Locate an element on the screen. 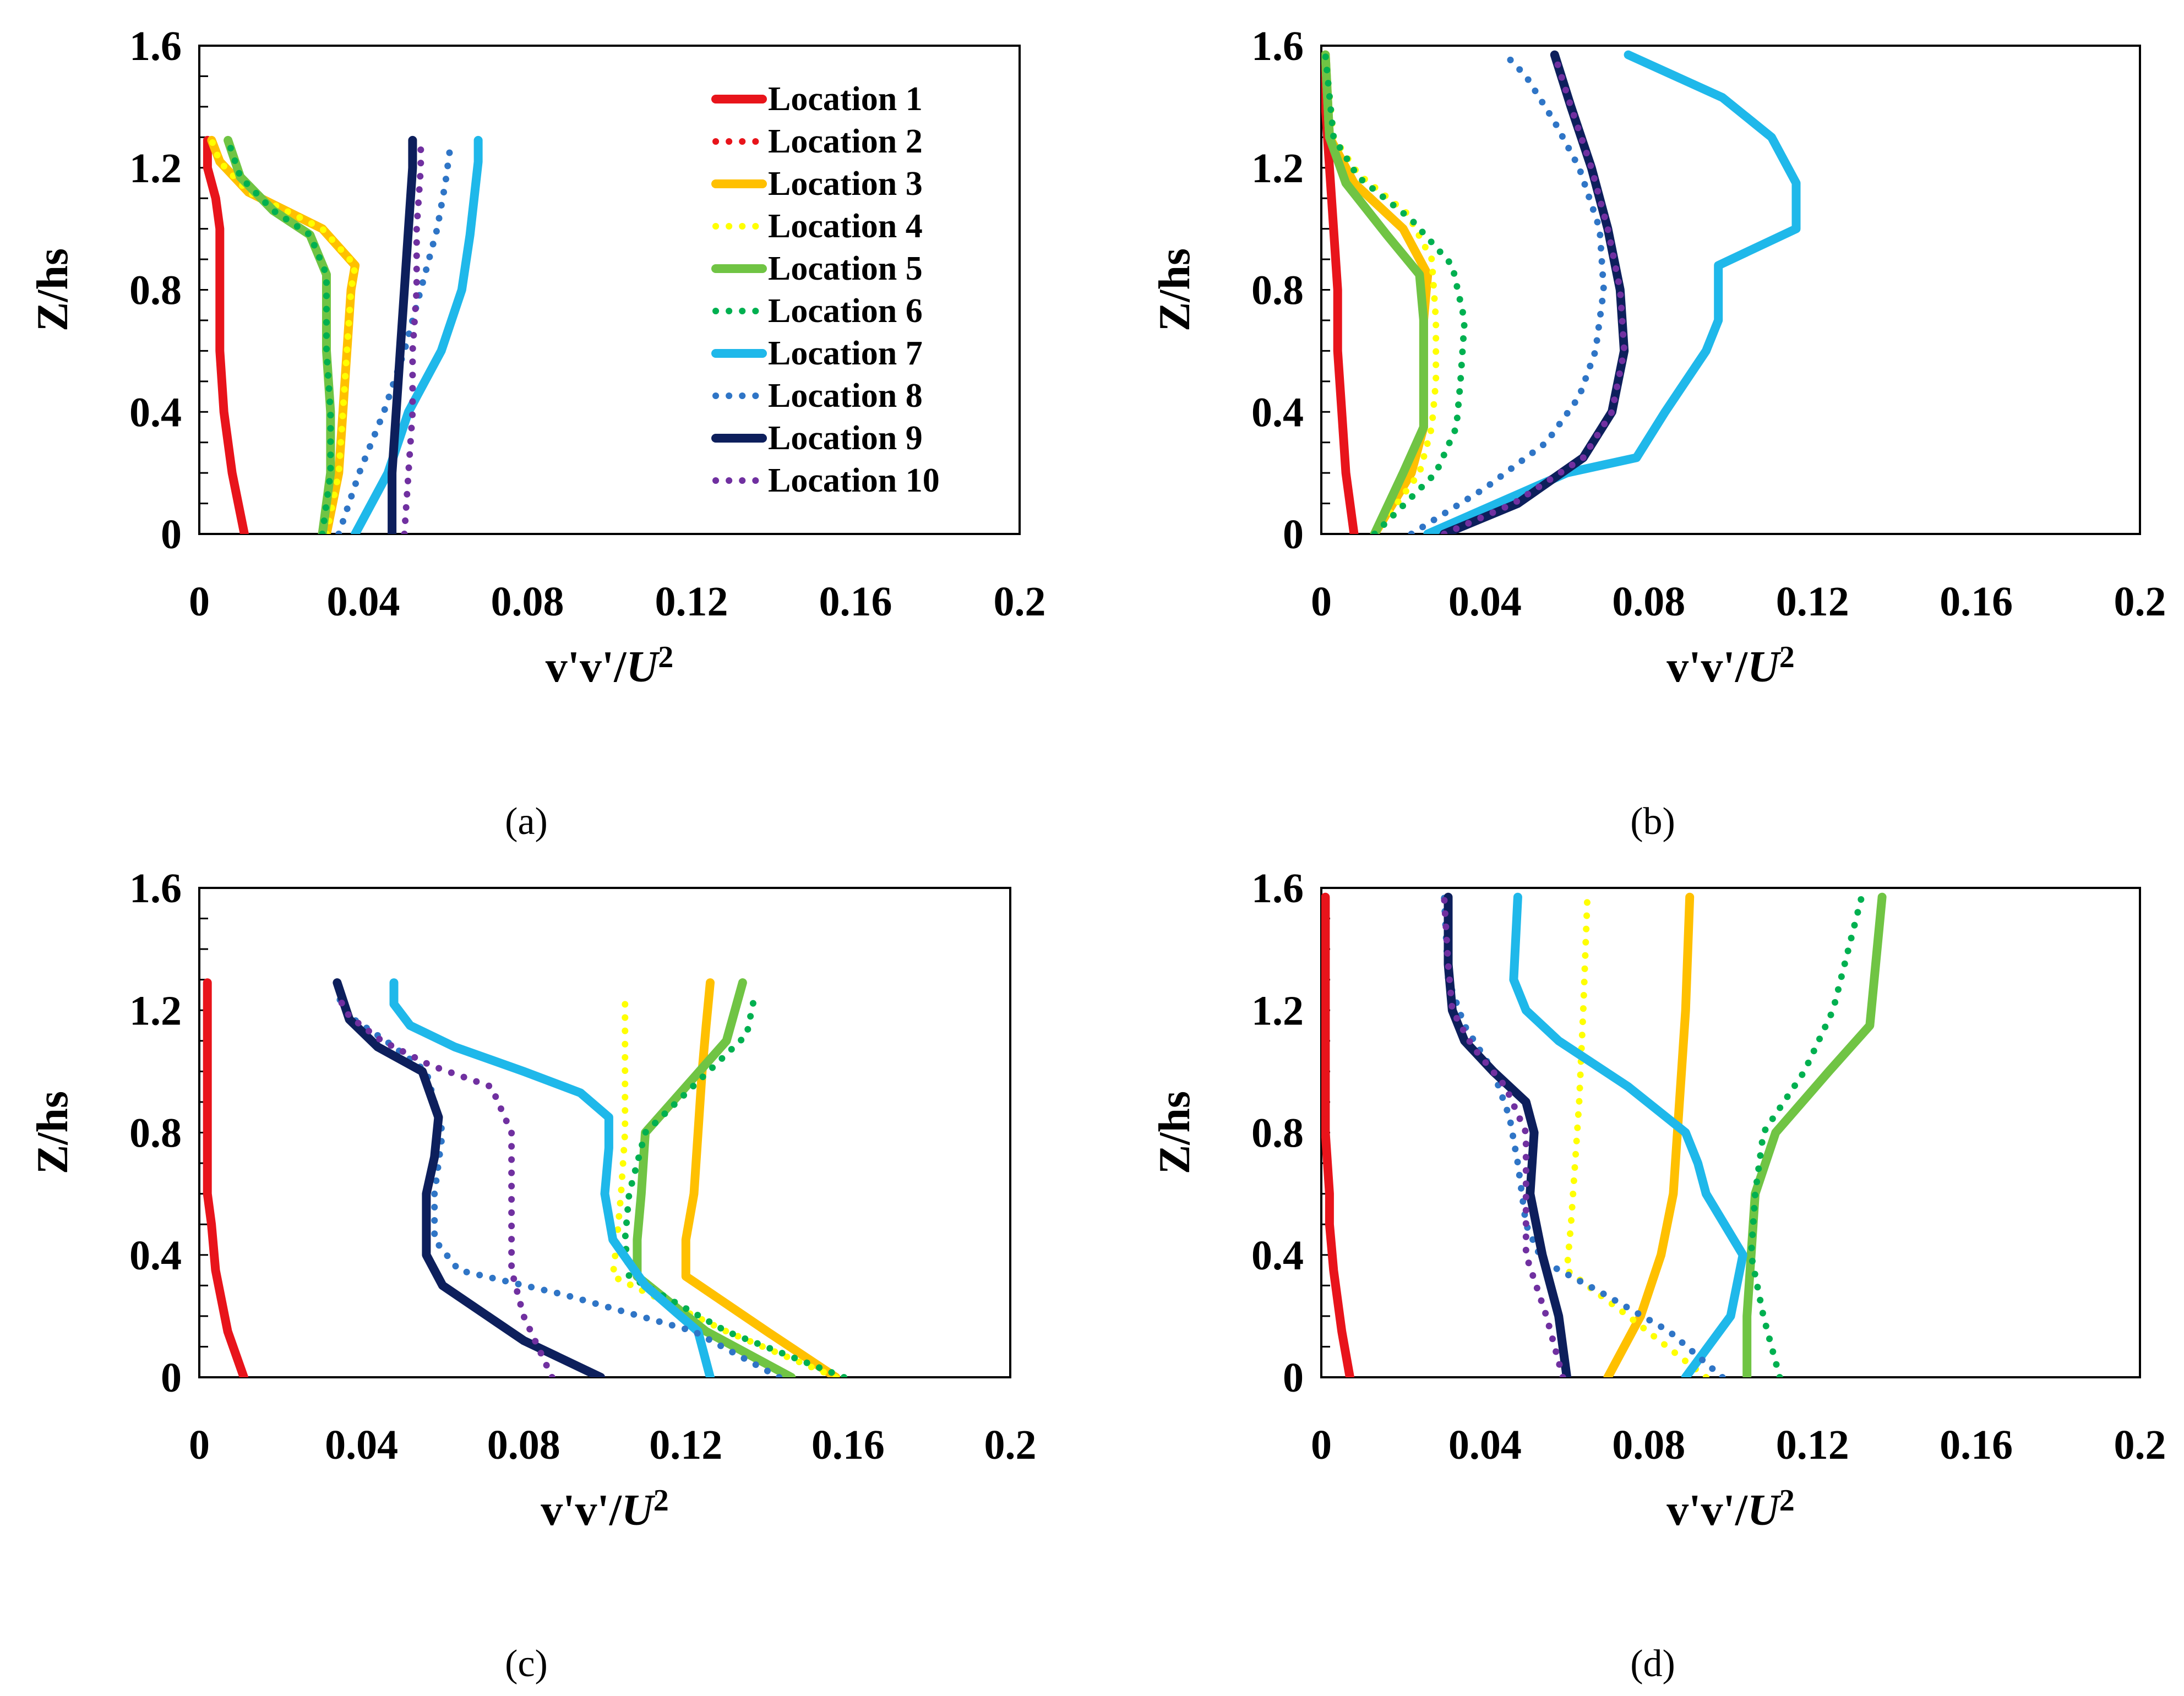  panel-caption: (c) is located at coordinates (526, 1664).